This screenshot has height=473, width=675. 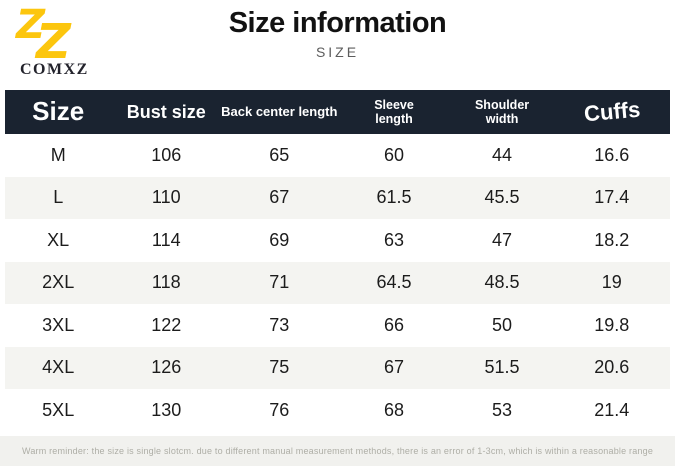 I want to click on brand-logo: Z Z COMXZ, so click(x=69, y=40).